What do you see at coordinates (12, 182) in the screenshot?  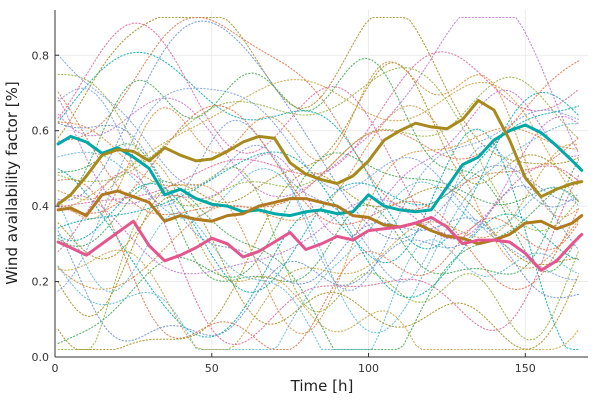 I see `y-axis-label: Wind availability factor [%]` at bounding box center [12, 182].